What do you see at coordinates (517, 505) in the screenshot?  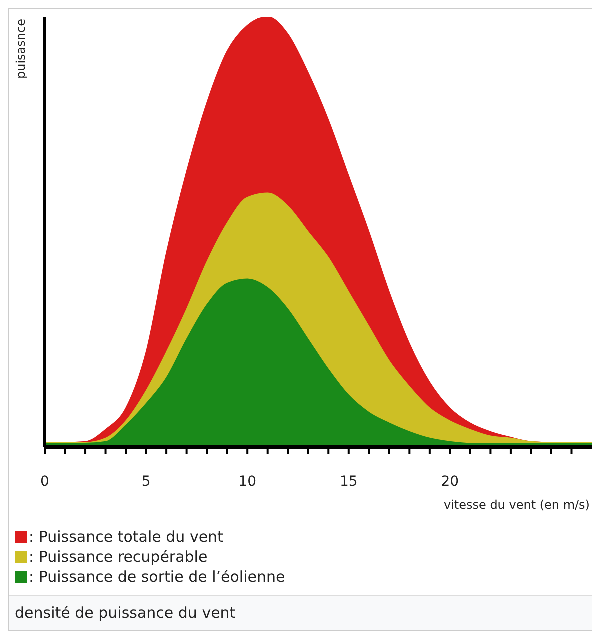 I see `x-axis-title: vitesse du vent (en m/s)` at bounding box center [517, 505].